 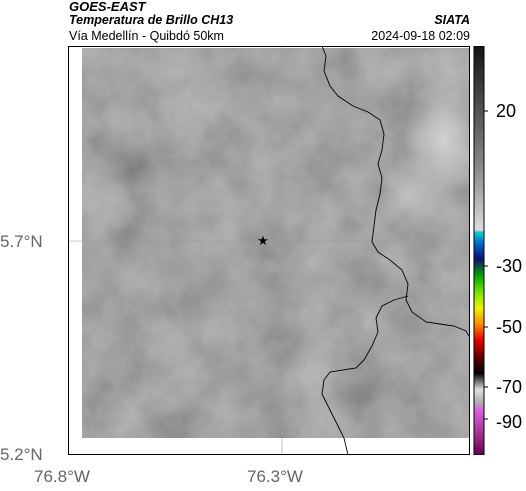 What do you see at coordinates (509, 387) in the screenshot?
I see `colorbar-tick-label: -70` at bounding box center [509, 387].